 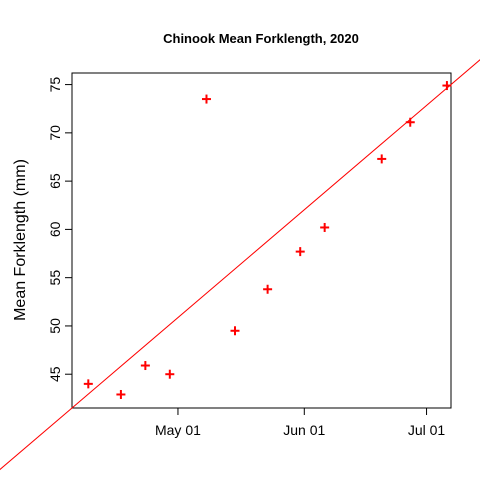 What do you see at coordinates (55, 133) in the screenshot?
I see `y-tick-label: 70` at bounding box center [55, 133].